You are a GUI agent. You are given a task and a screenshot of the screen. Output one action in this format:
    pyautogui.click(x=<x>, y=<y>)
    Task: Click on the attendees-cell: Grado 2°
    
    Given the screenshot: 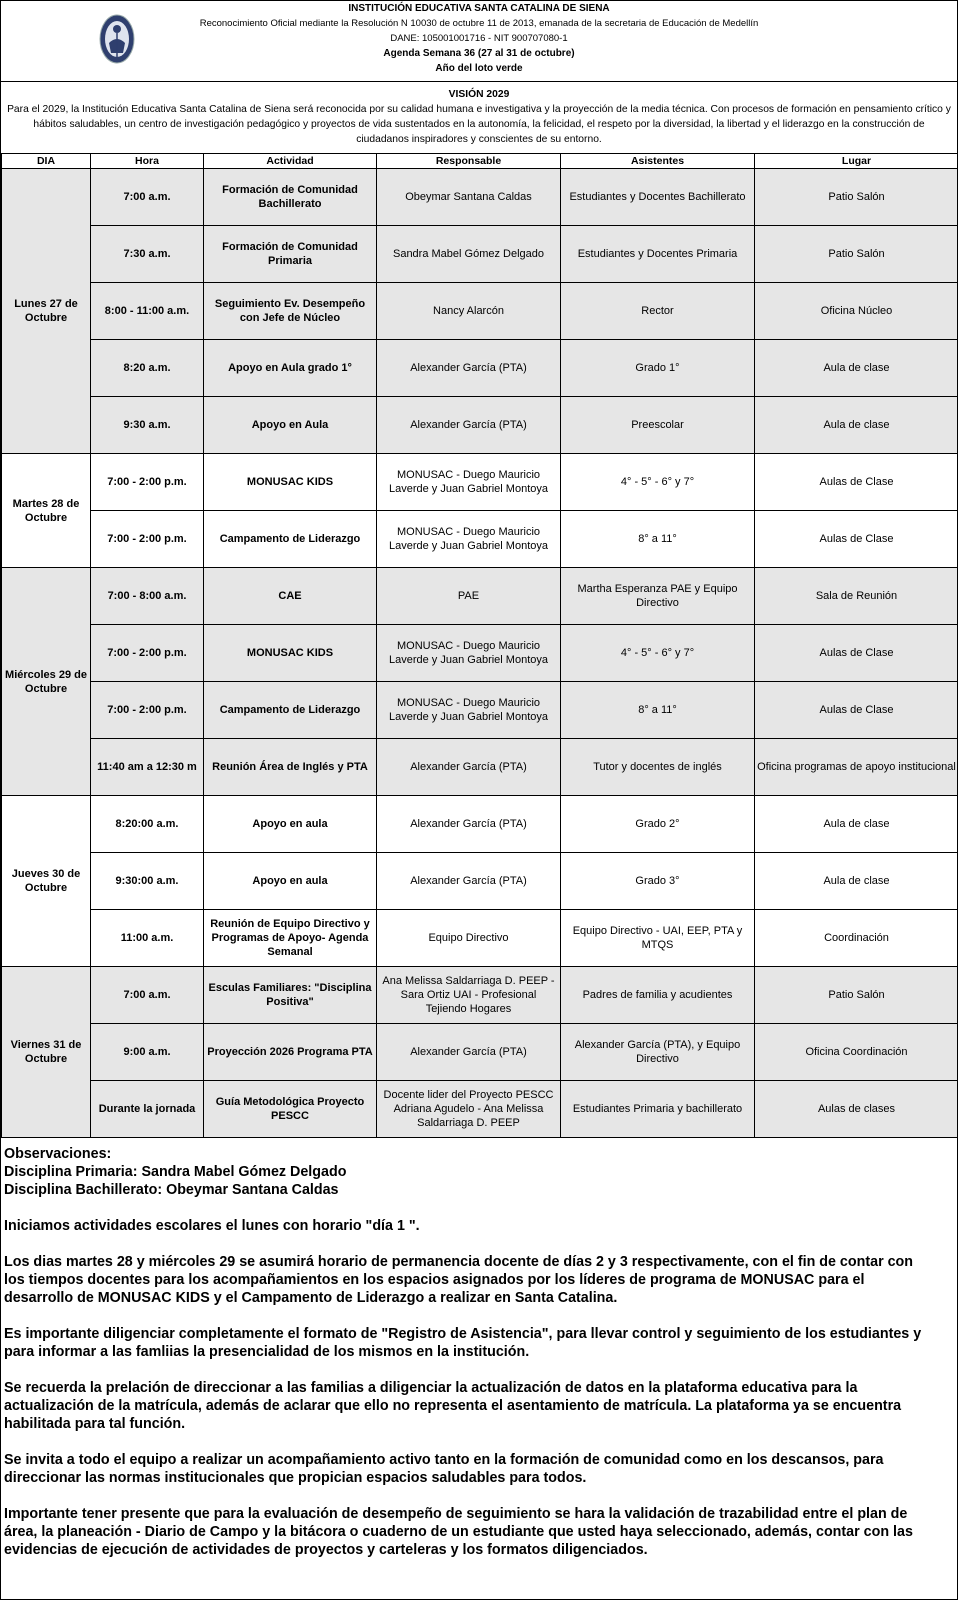 What is the action you would take?
    pyautogui.click(x=657, y=824)
    